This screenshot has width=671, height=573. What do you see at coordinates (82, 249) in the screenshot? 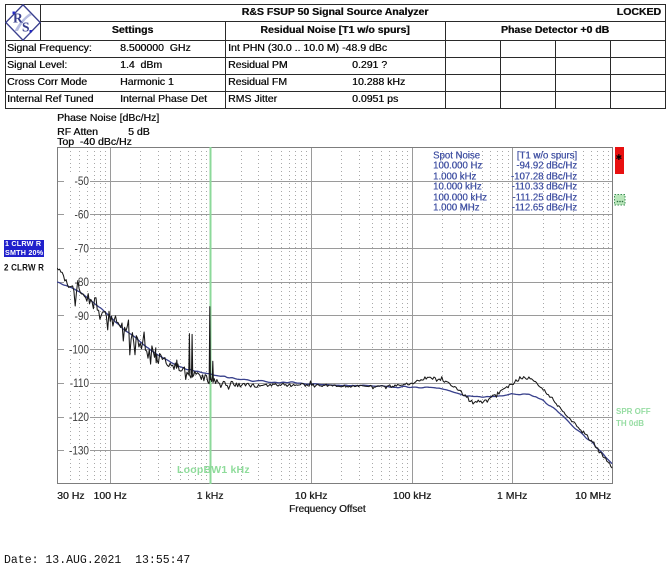
I see `svg-text: -70` at bounding box center [82, 249].